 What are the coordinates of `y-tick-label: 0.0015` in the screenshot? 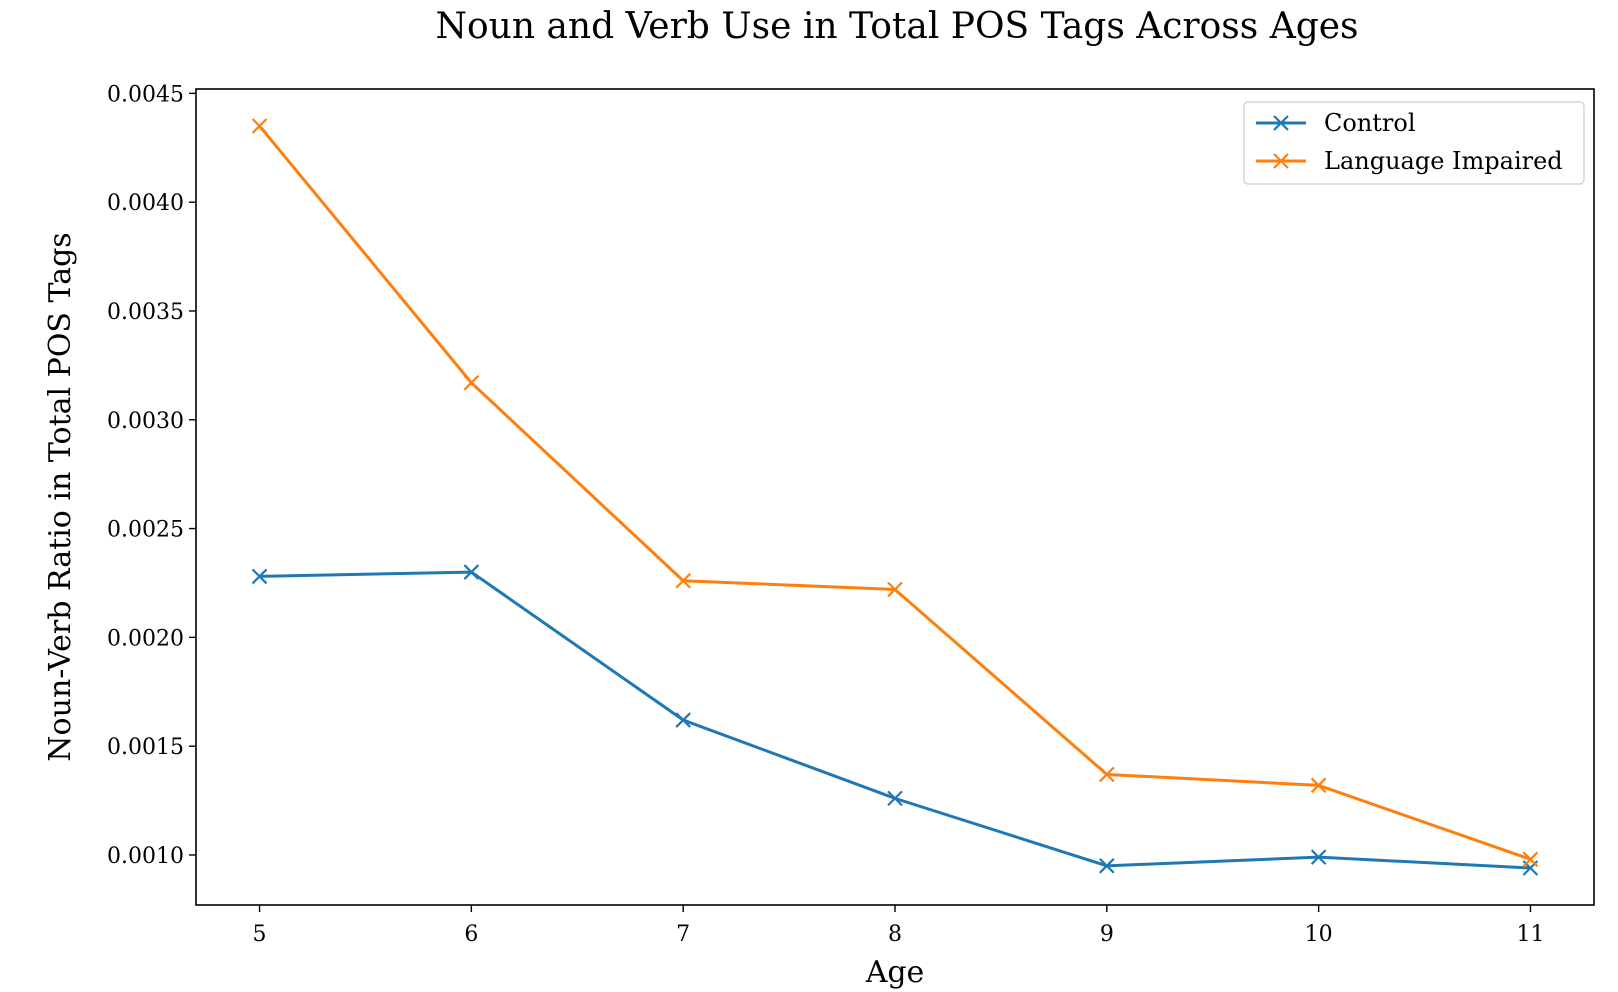 It's located at (145, 747).